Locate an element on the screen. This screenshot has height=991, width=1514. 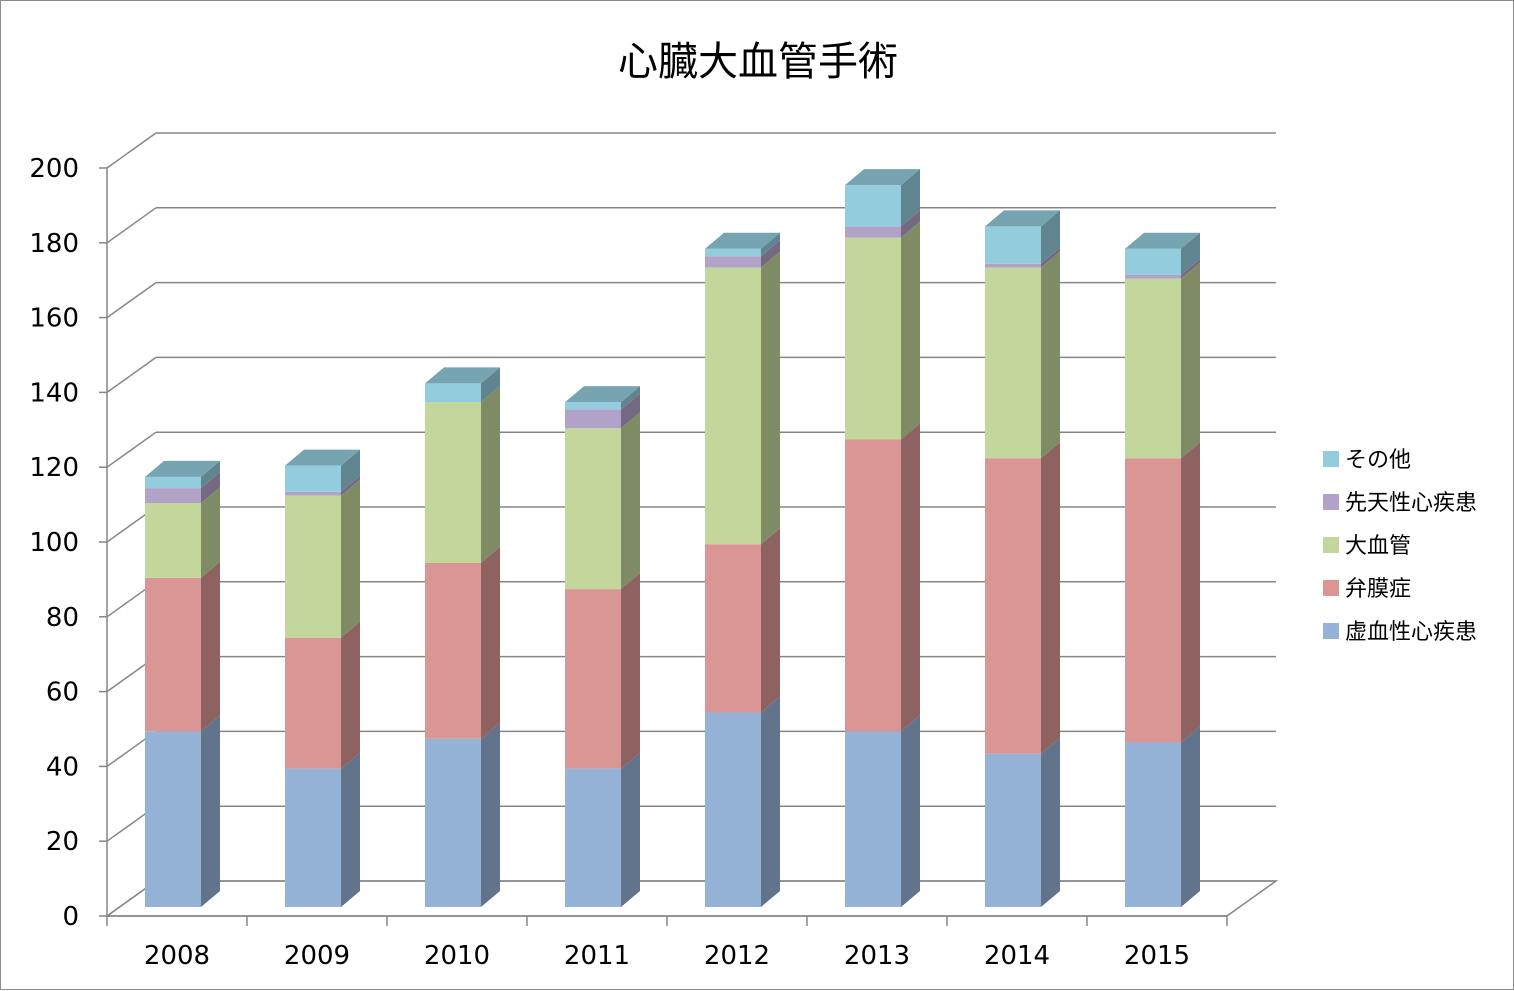
y-axis-ticks: 0 20 40 60 80 100 120 140 160 180 200 is located at coordinates (68, 543).